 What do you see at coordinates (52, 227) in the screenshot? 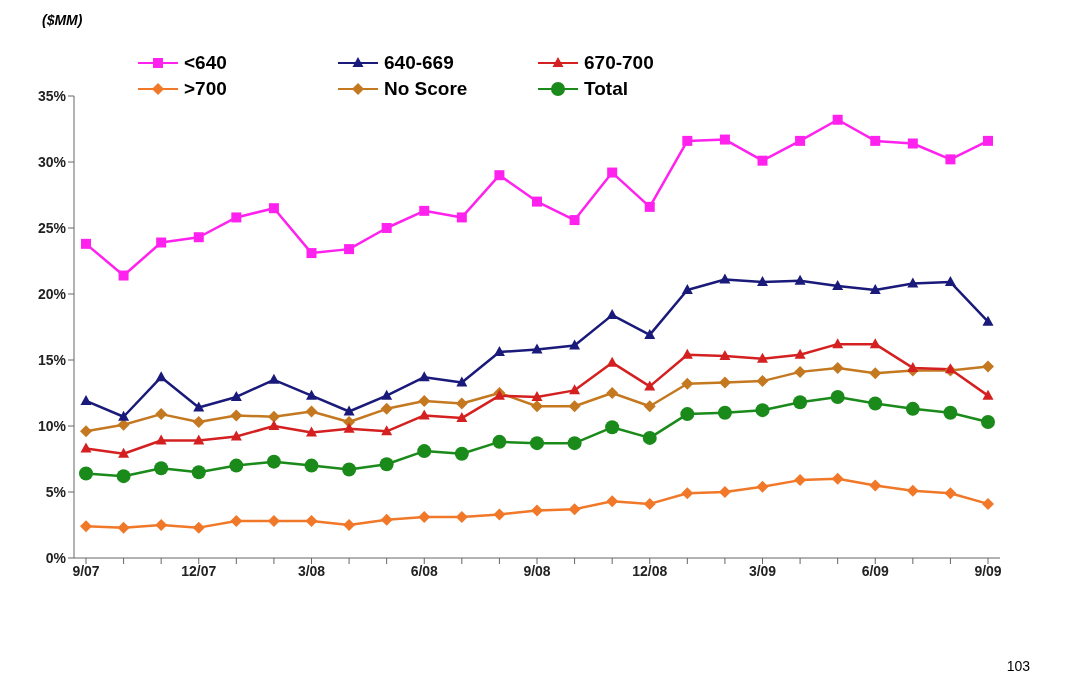
I see `y-tick-label: 25%` at bounding box center [52, 227].